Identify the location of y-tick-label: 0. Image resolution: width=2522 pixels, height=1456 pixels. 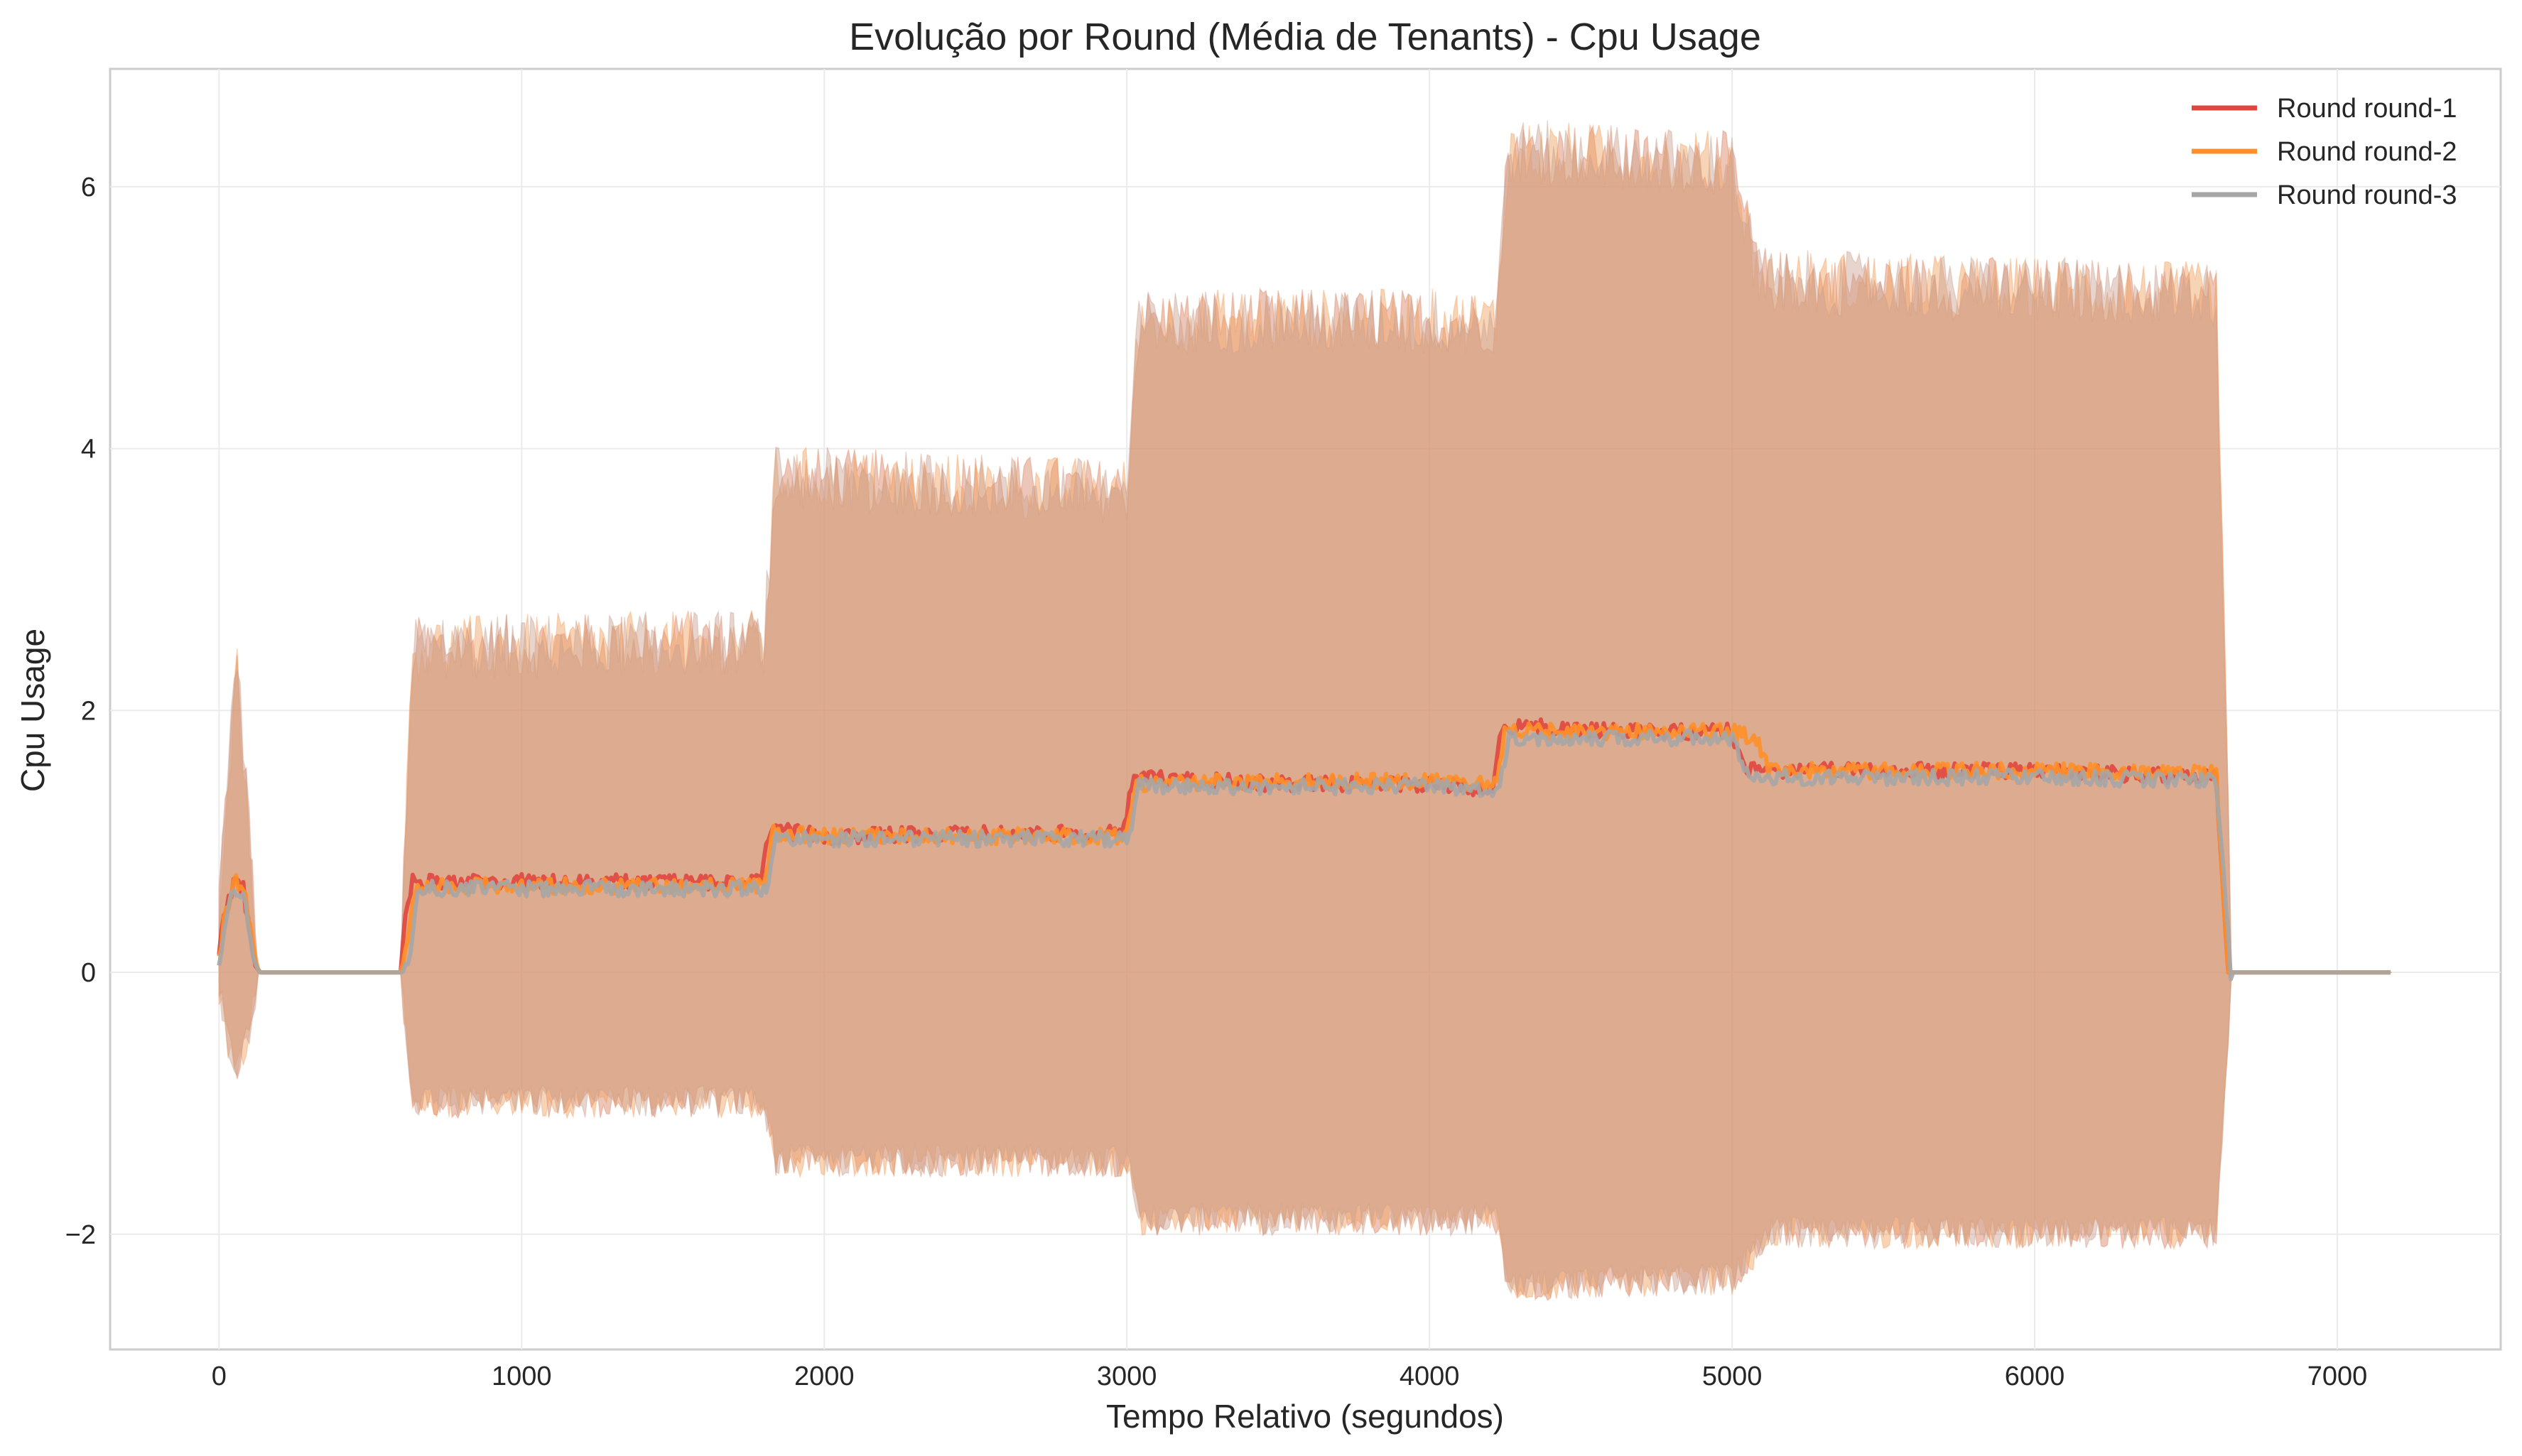
(88, 973).